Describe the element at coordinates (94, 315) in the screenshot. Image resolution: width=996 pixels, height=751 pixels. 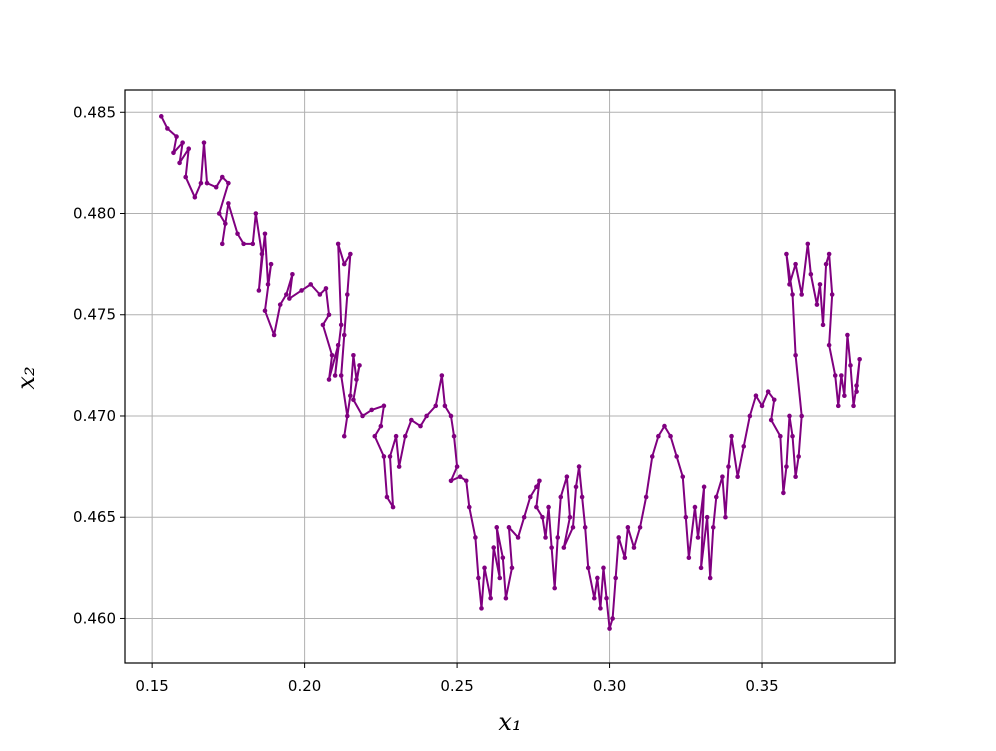
I see `y-tick-label: 0.475` at that location.